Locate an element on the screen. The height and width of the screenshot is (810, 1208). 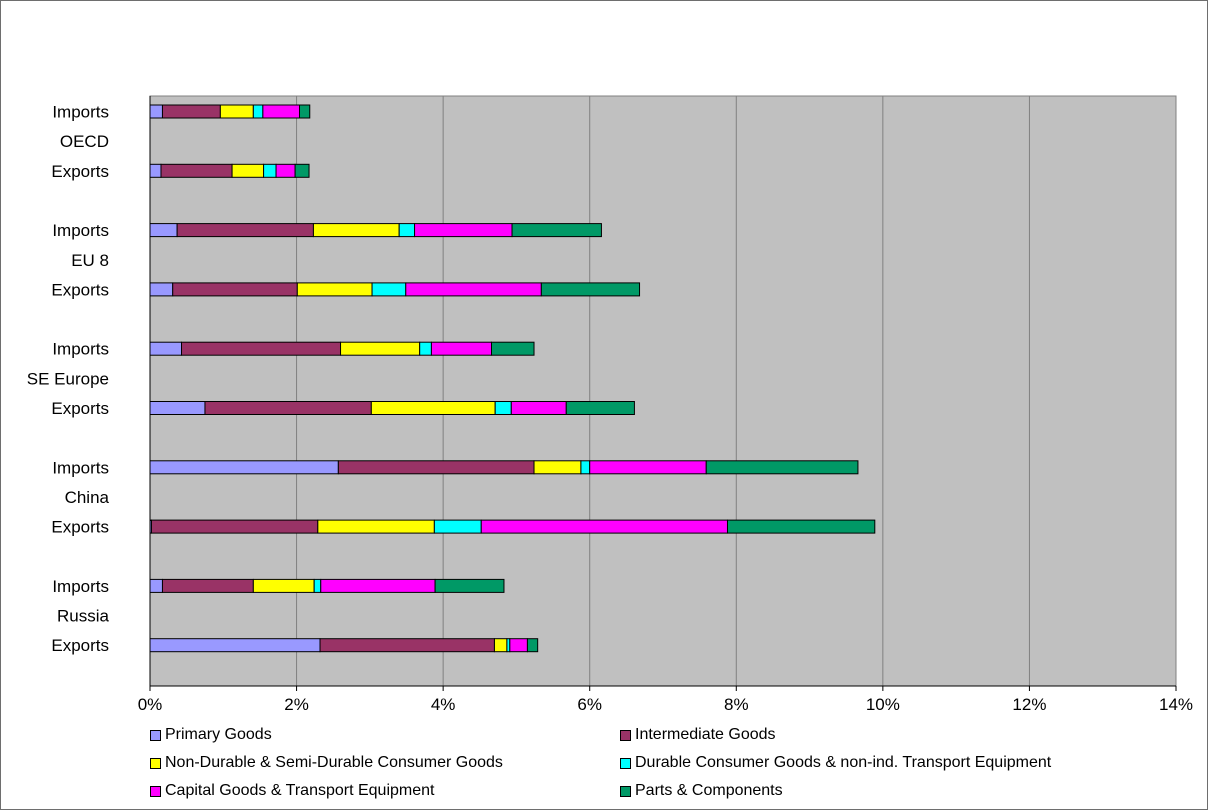
group-label: SE Europe is located at coordinates (68, 378).